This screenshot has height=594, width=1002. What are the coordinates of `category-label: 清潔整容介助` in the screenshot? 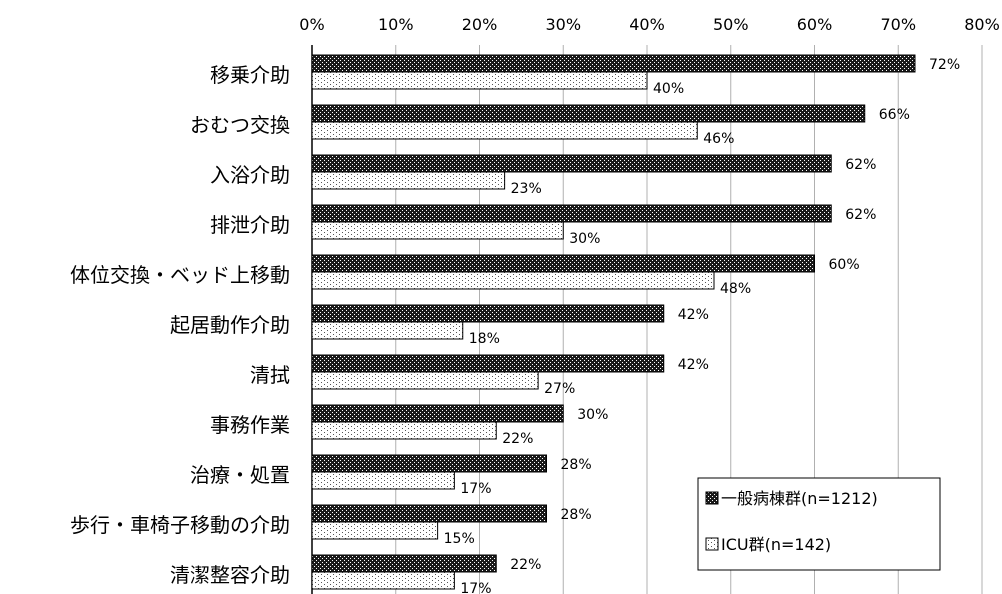 It's located at (230, 575).